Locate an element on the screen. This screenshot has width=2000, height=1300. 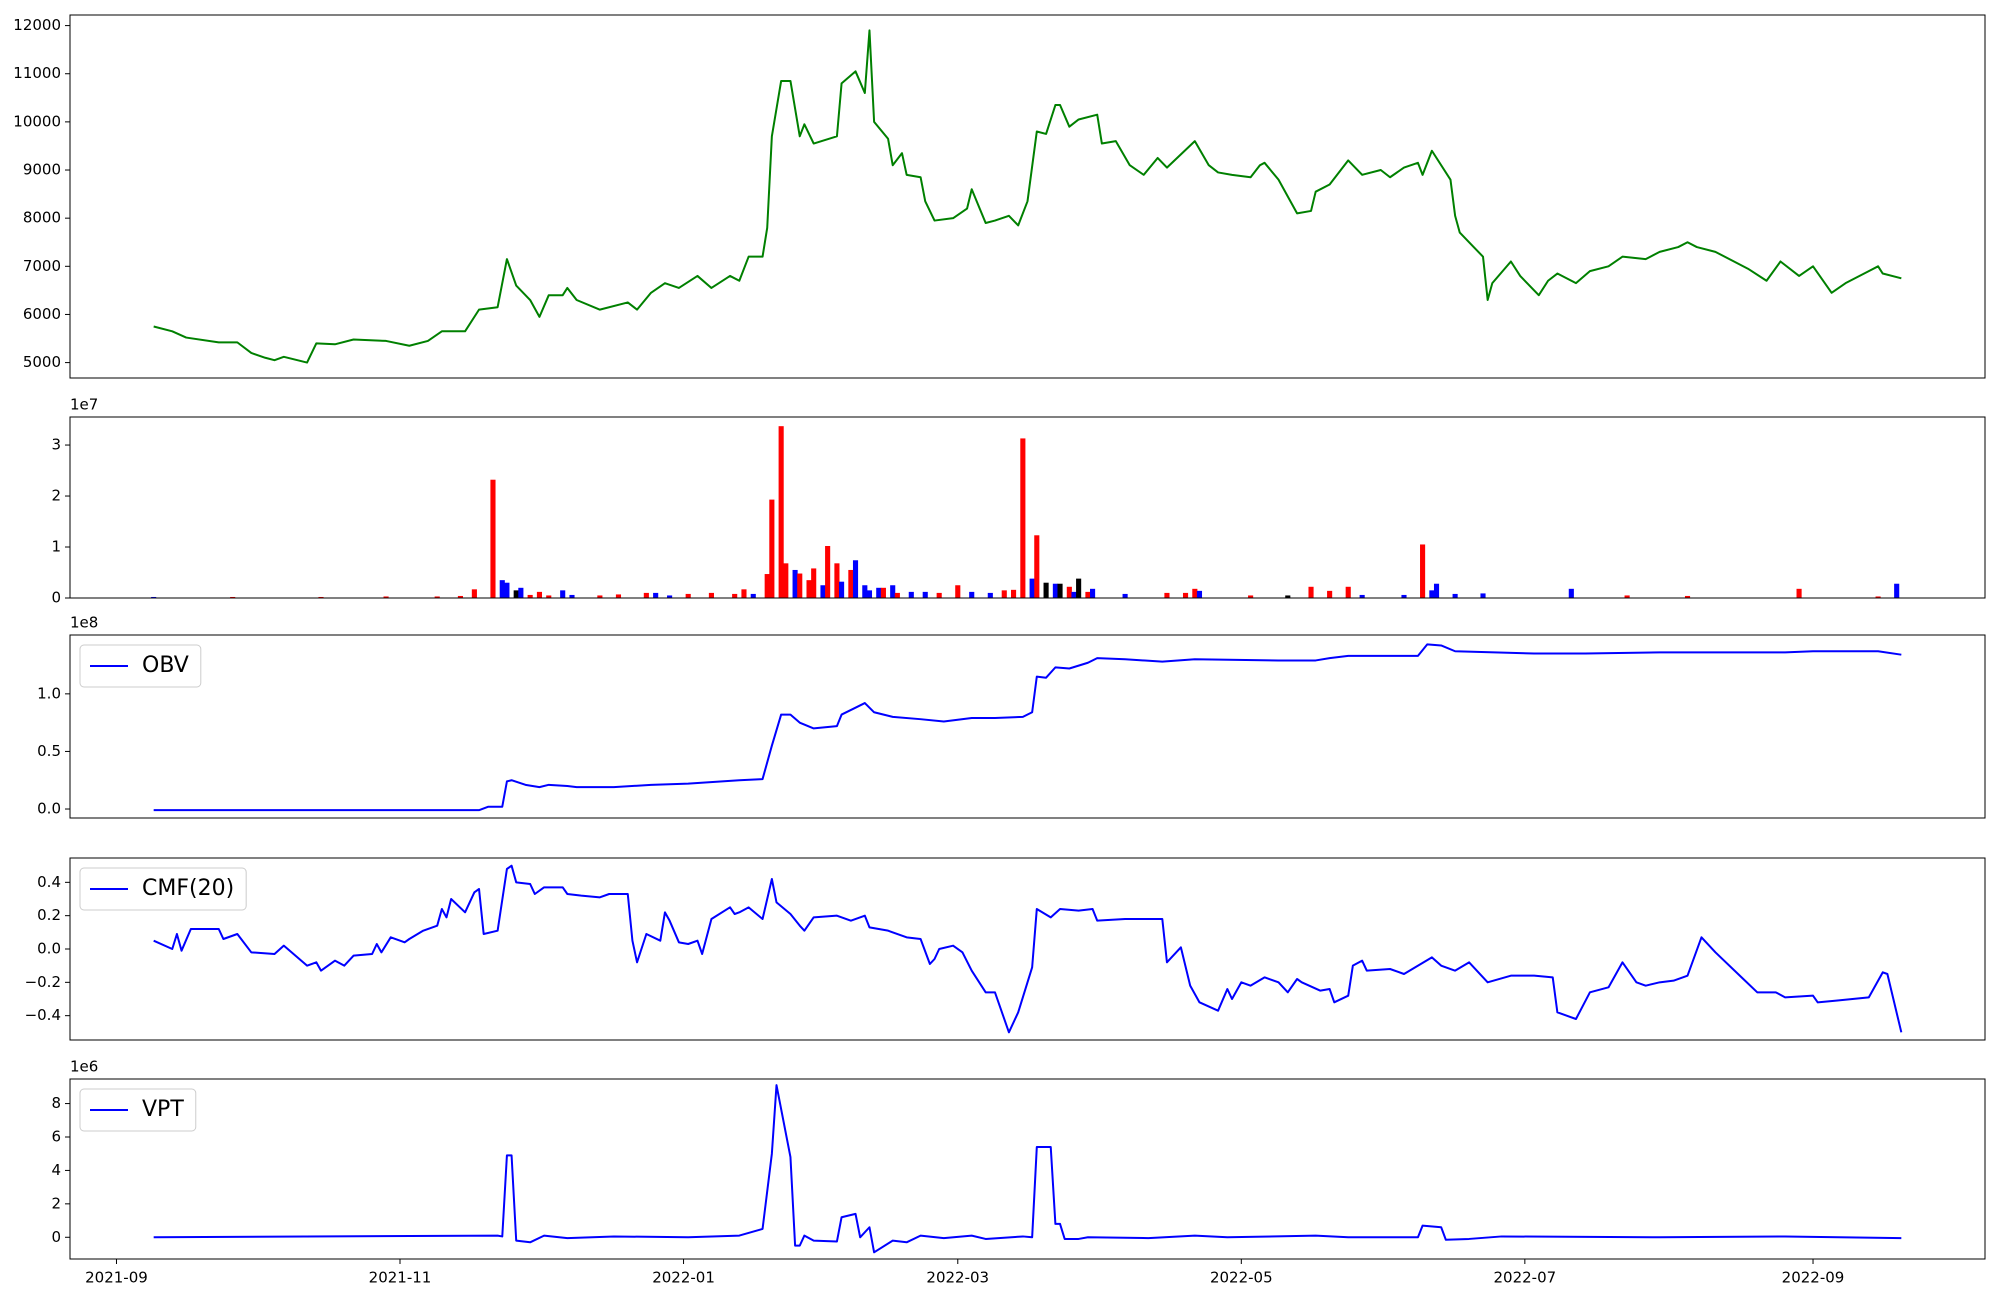
y-tick-label: 9000 is located at coordinates (42, 170).